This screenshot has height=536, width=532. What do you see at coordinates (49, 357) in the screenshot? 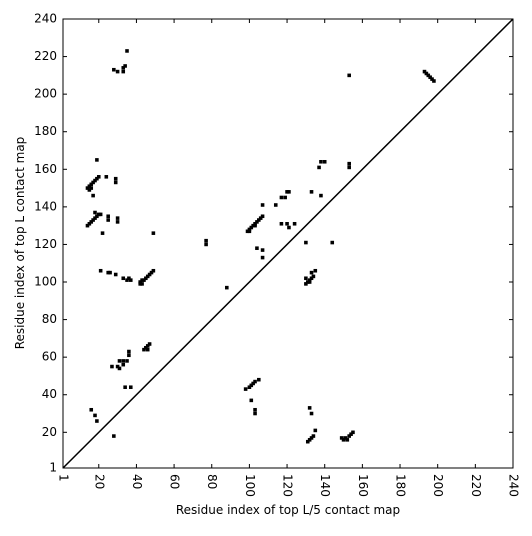
I see `y-tick-label: 60` at bounding box center [49, 357].